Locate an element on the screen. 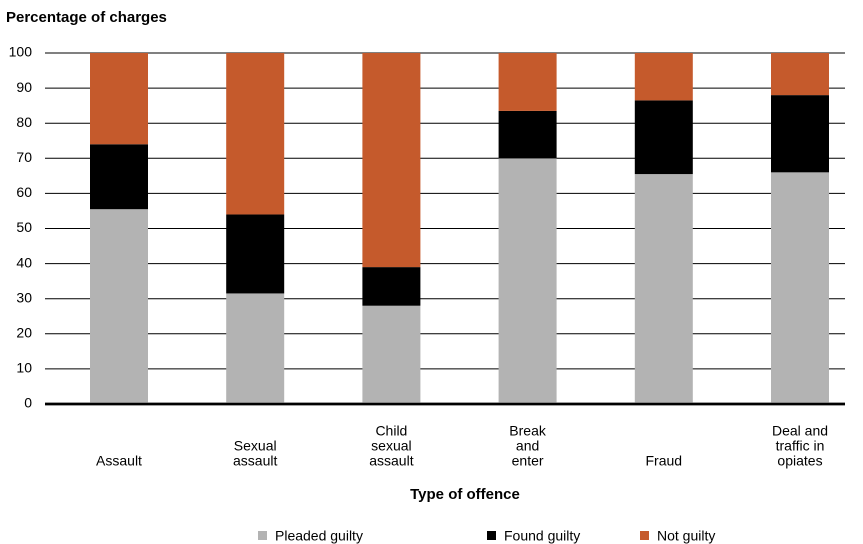 This screenshot has height=544, width=863. x-tick-label: traffic in is located at coordinates (800, 446).